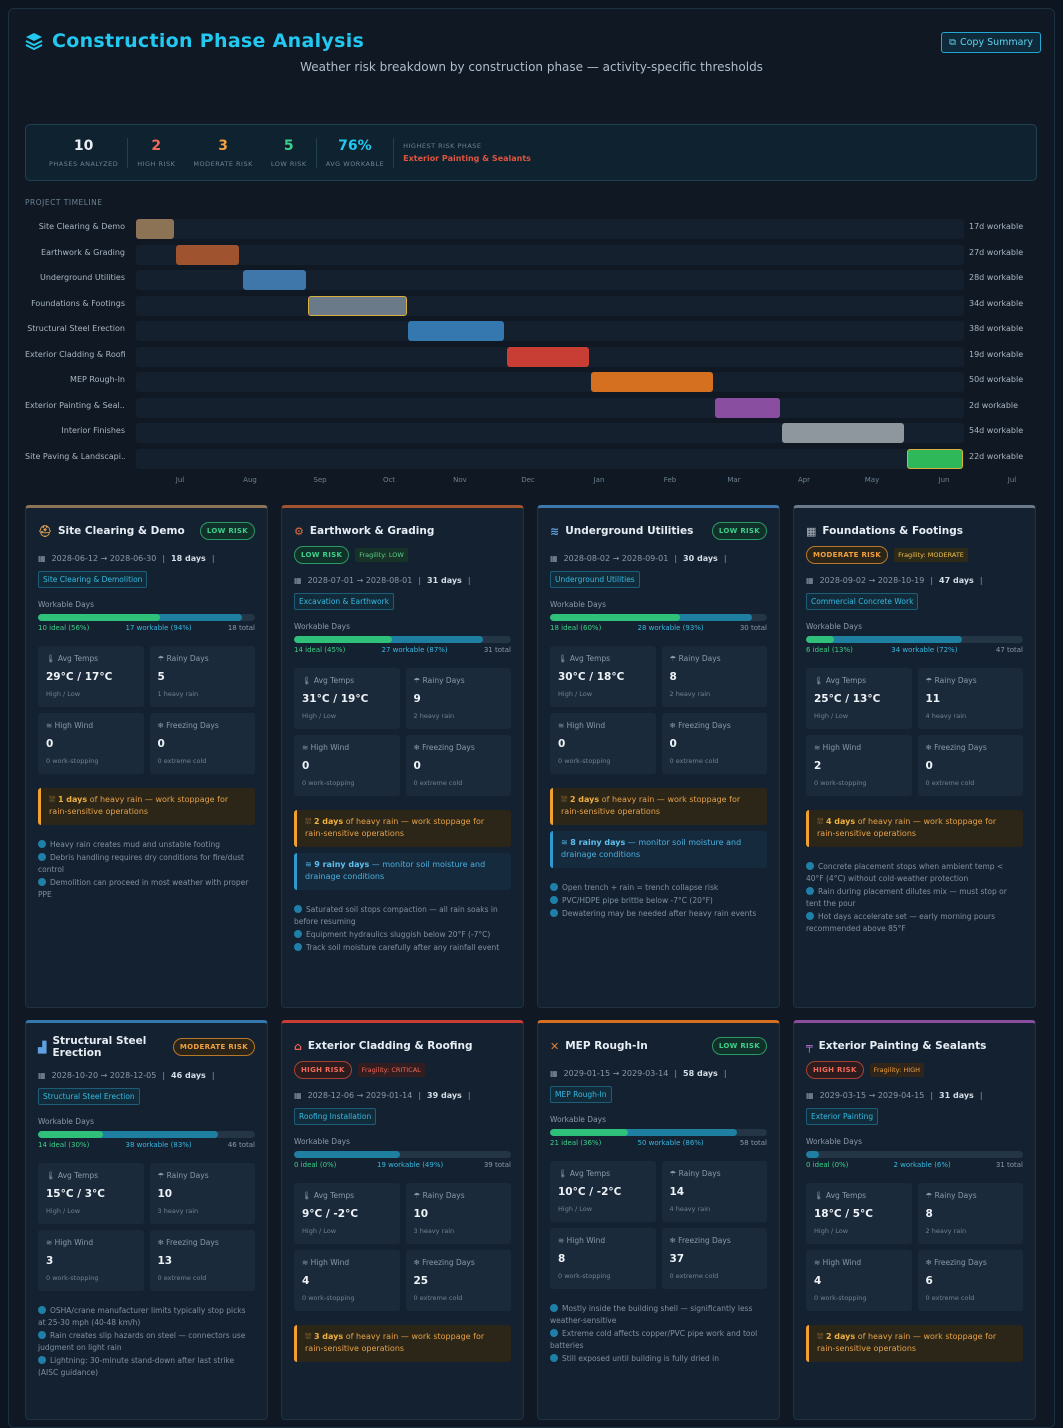 The height and width of the screenshot is (1428, 1063). Describe the element at coordinates (342, 864) in the screenshot. I see `alert-strong: 9 rainy days` at that location.